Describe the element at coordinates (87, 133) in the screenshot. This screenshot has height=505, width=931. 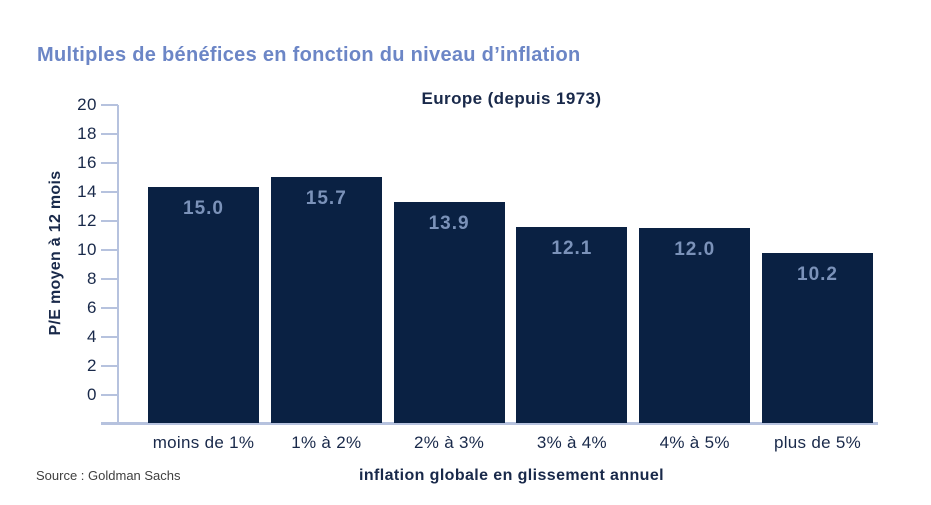
I see `y-tick-label: 18` at that location.